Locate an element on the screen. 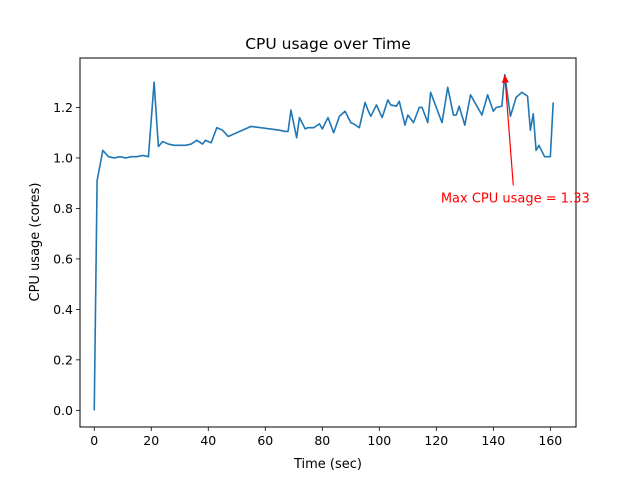 This screenshot has height=480, width=640. y-tick-label: 0.2 is located at coordinates (63, 359).